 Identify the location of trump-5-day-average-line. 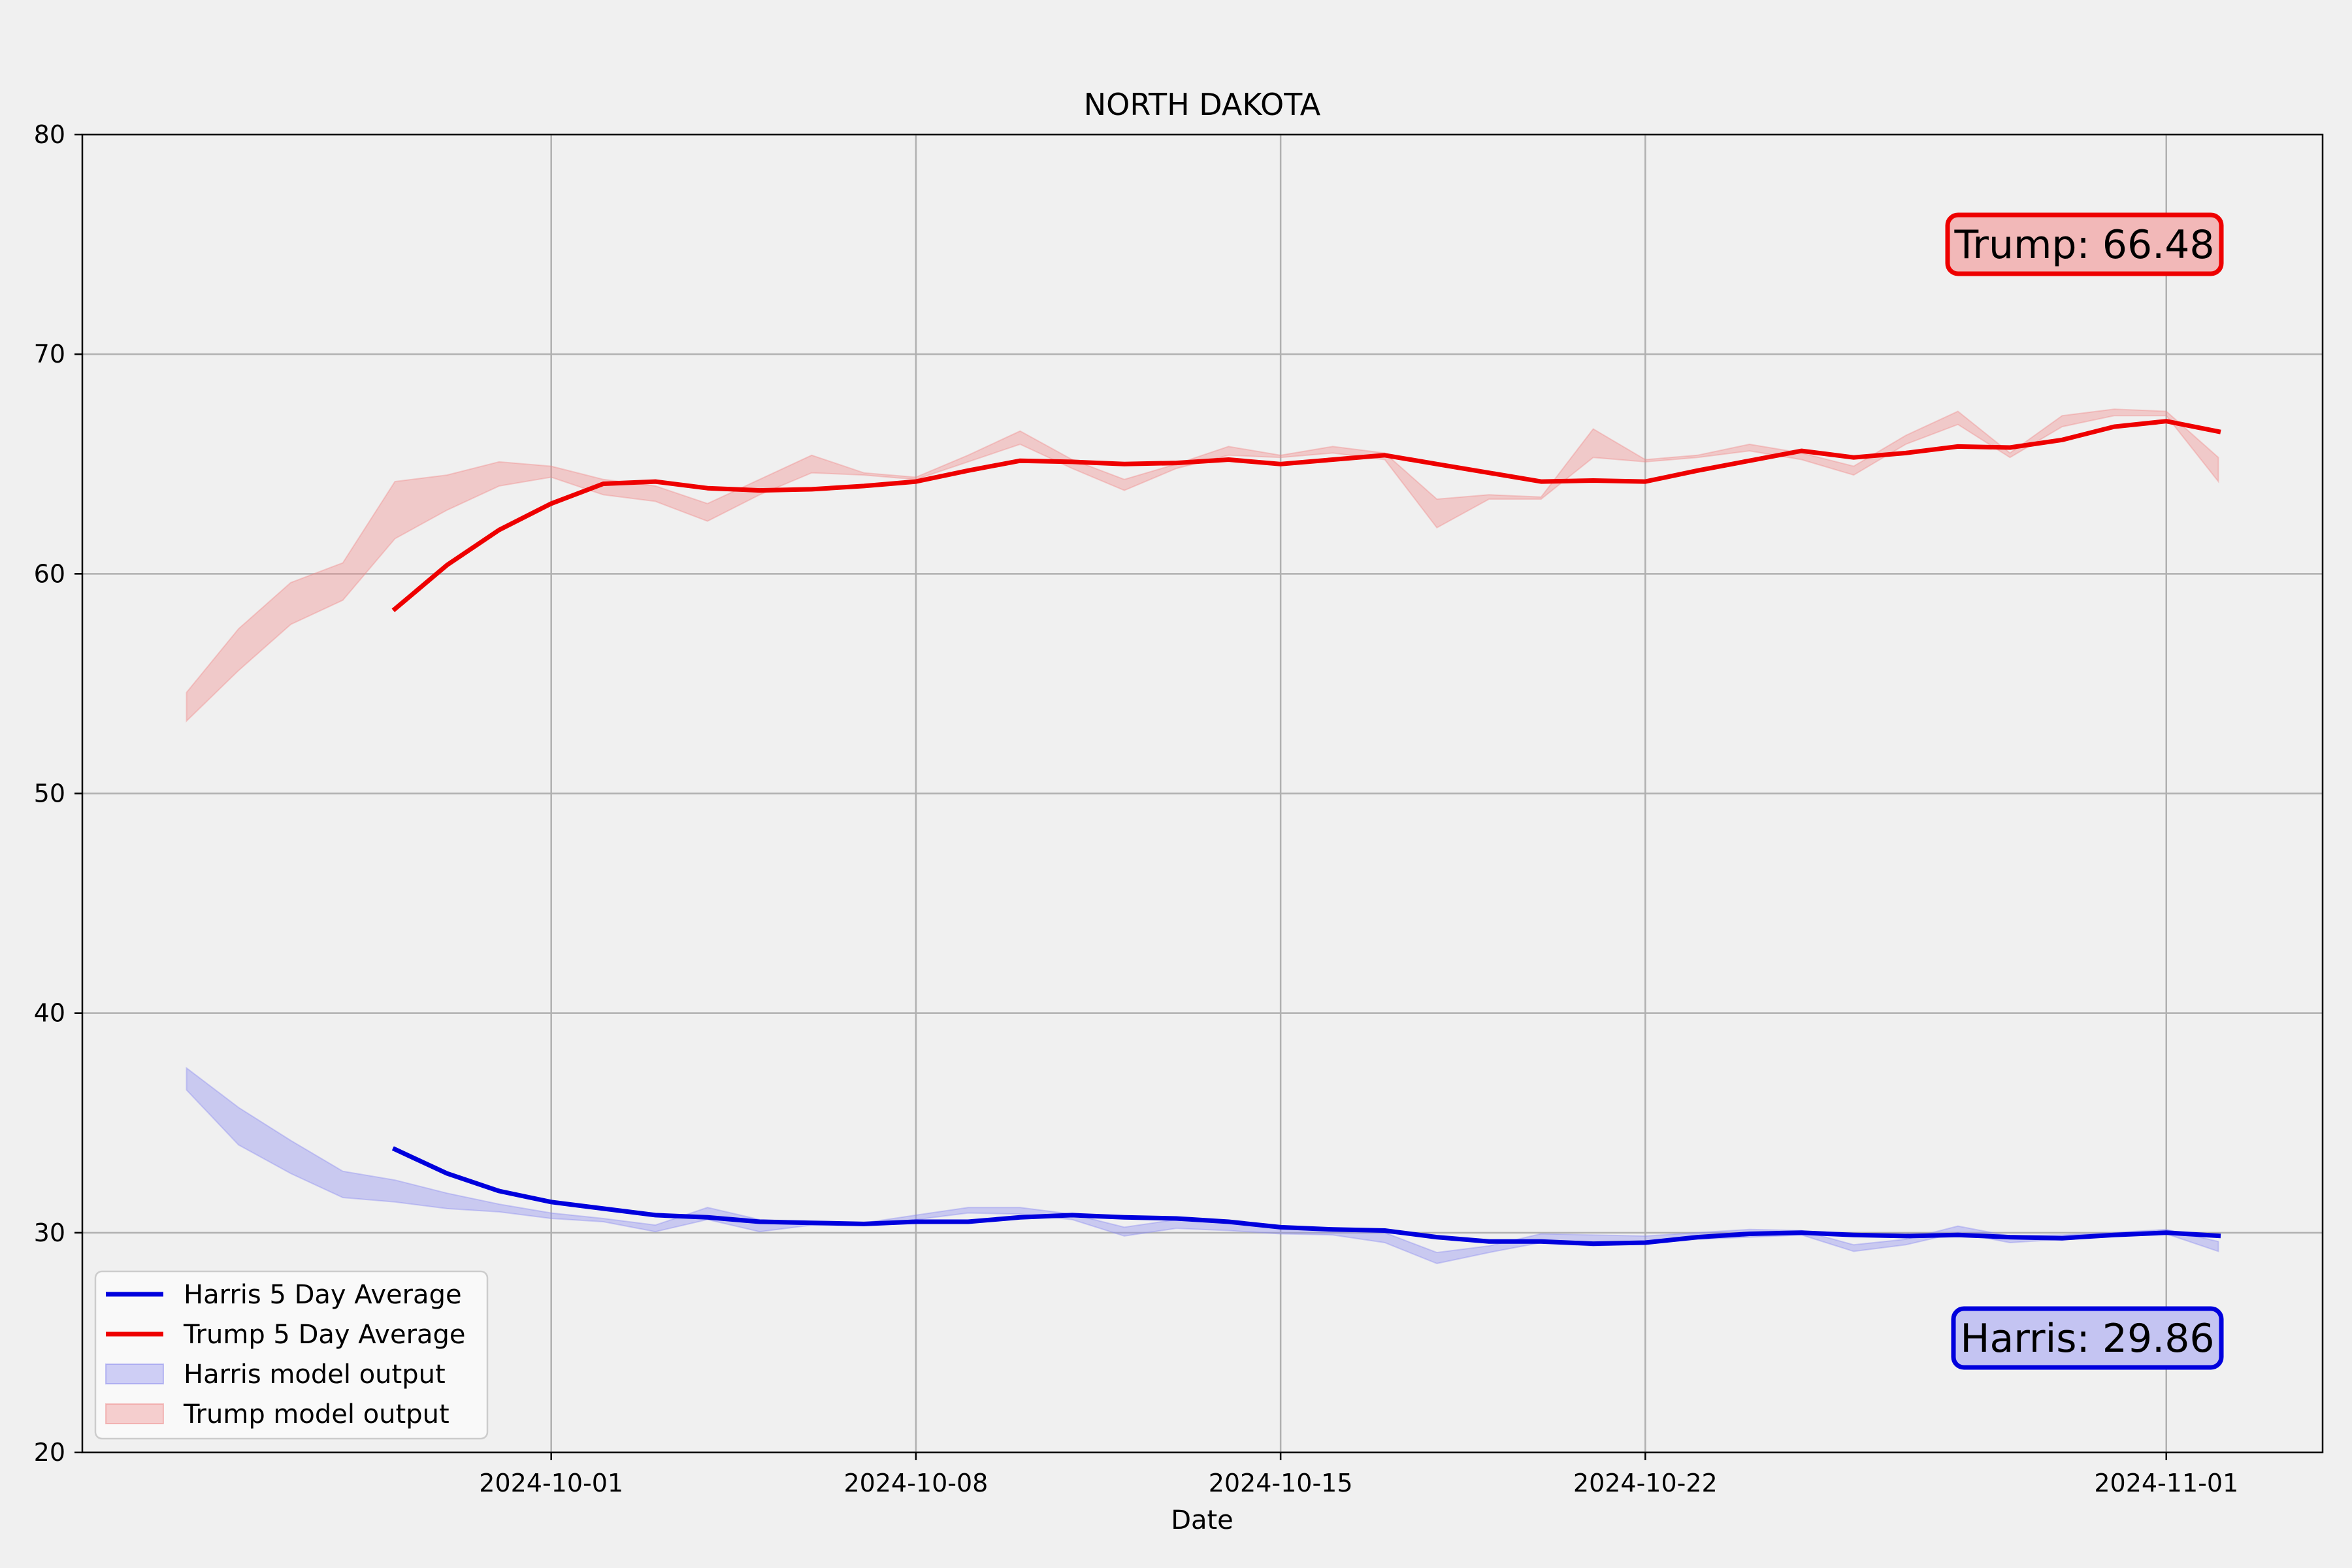
(1306, 516).